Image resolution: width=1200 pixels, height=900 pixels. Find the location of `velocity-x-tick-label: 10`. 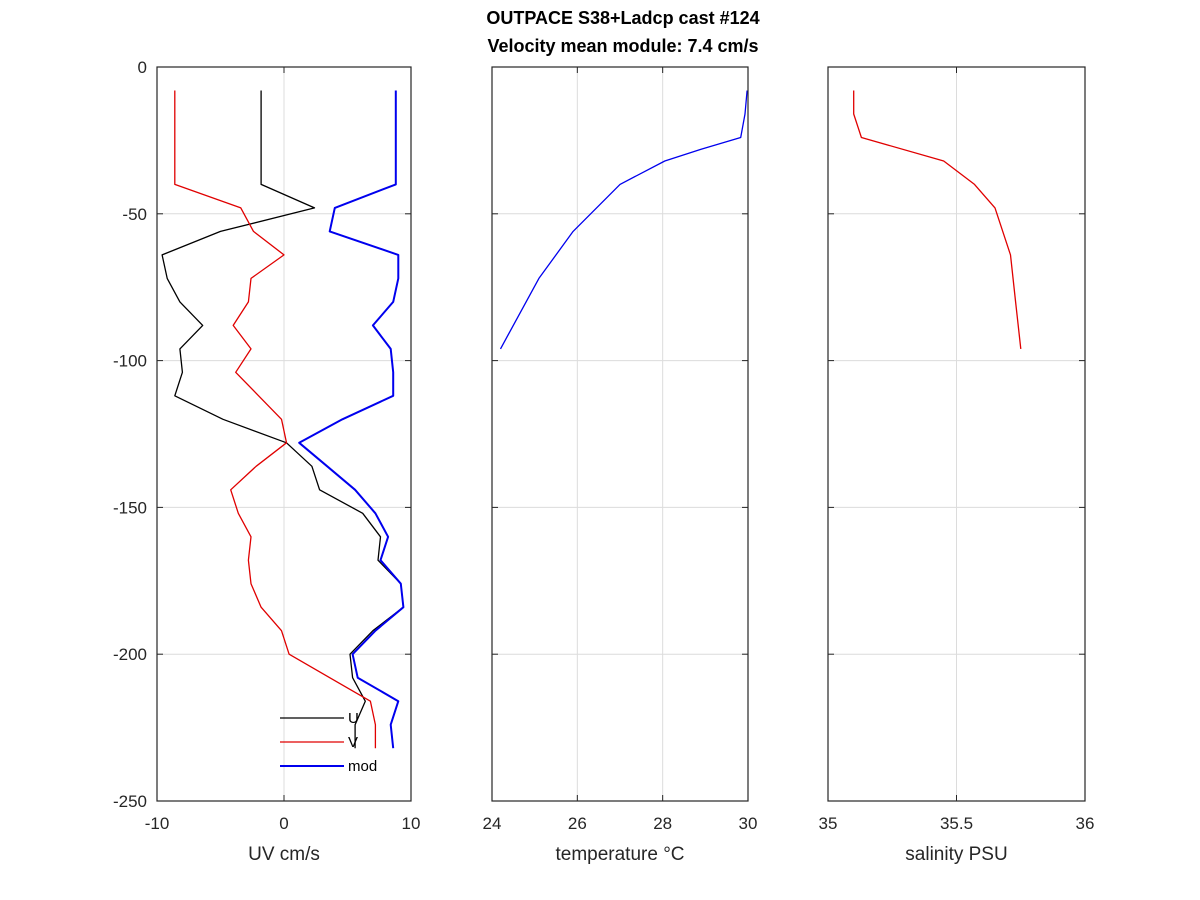

velocity-x-tick-label: 10 is located at coordinates (411, 823).